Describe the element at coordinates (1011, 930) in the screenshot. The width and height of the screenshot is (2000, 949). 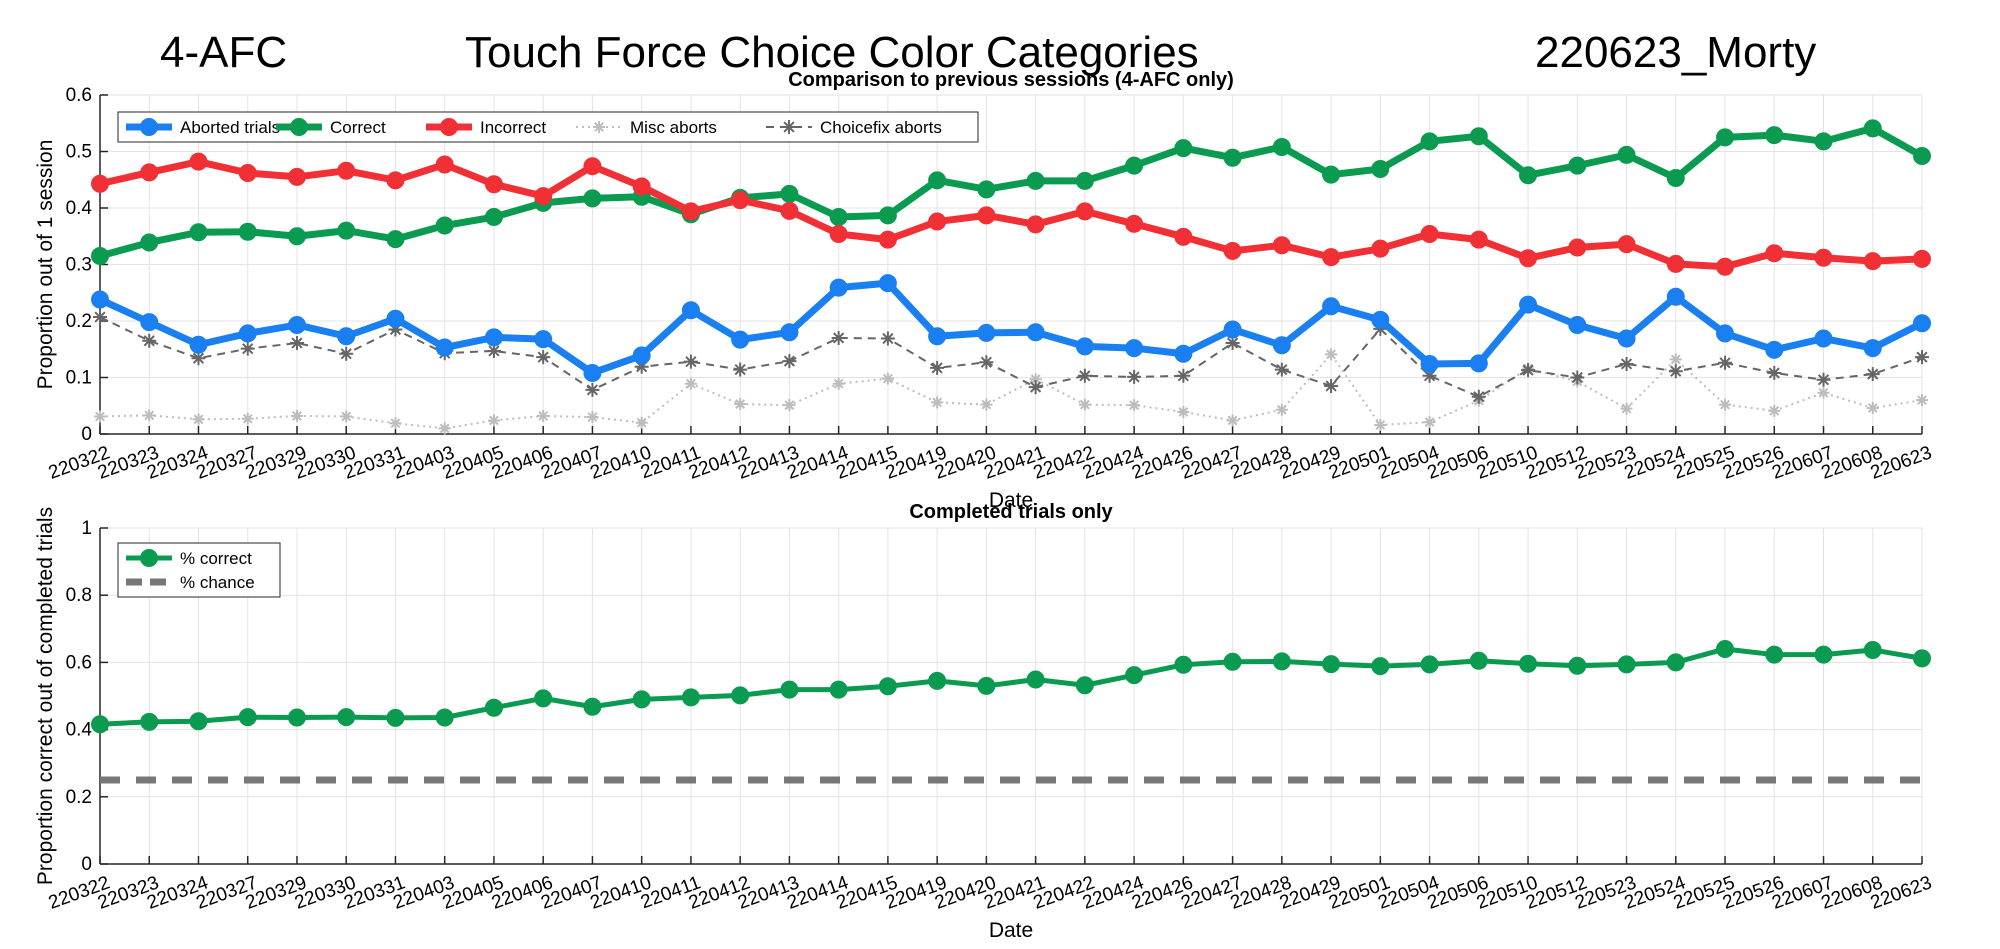
I see `completed-x-axis-label: Date` at that location.